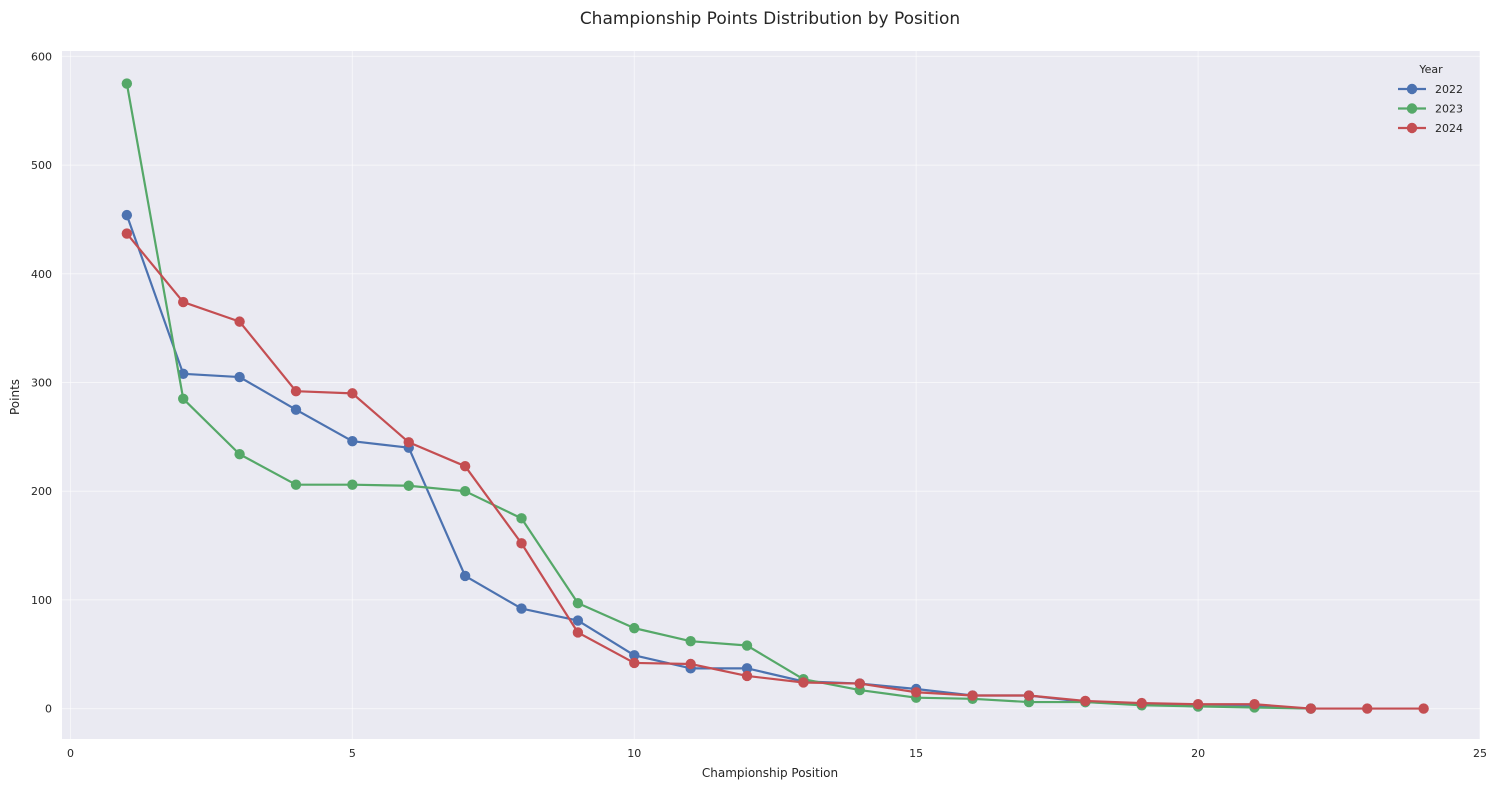 This screenshot has height=790, width=1489. Describe the element at coordinates (41, 491) in the screenshot. I see `y-tick-label: 200` at that location.